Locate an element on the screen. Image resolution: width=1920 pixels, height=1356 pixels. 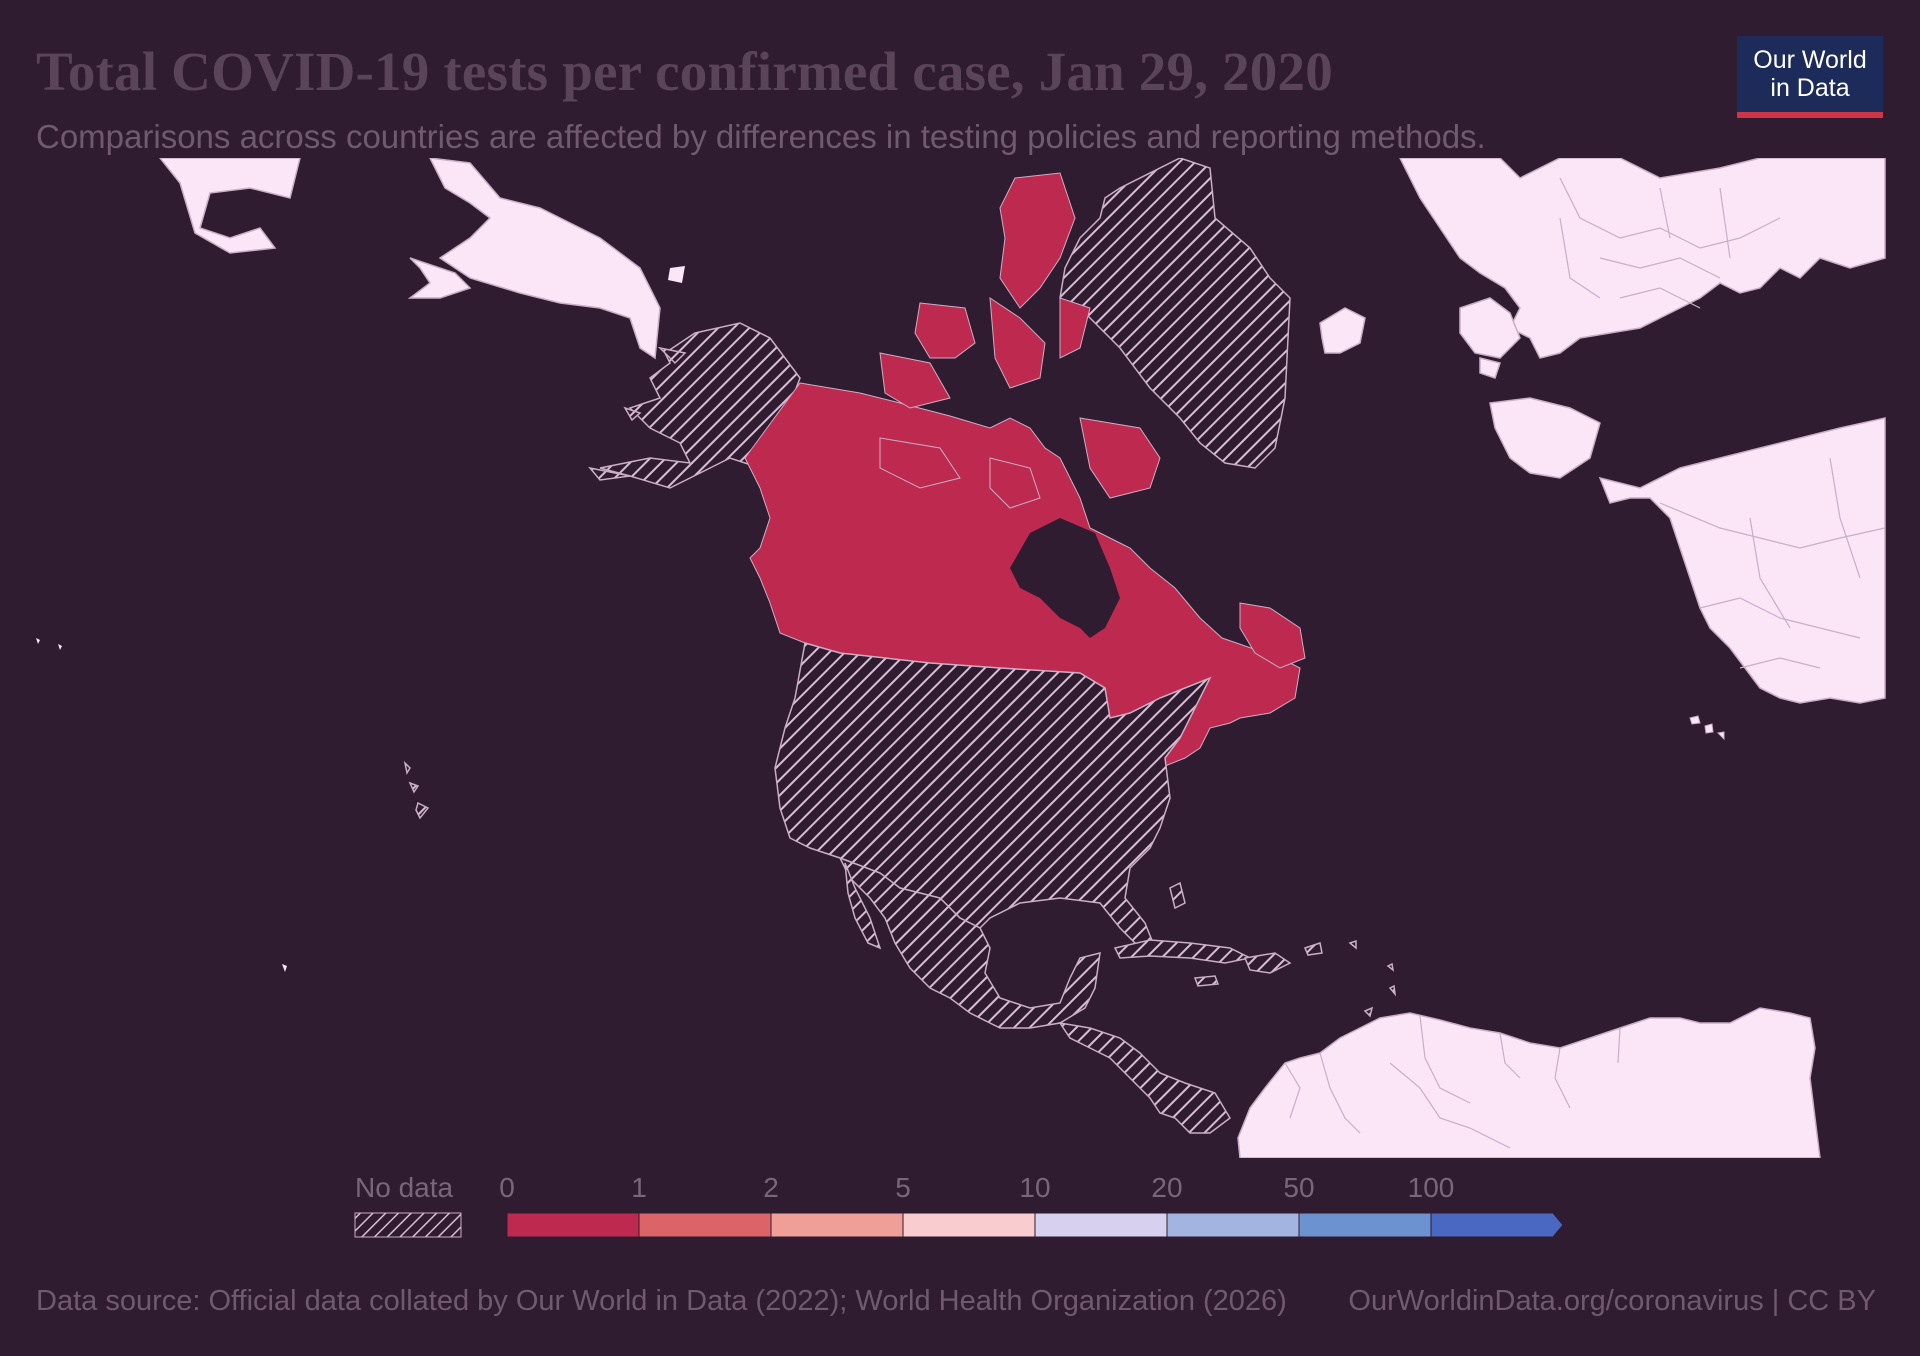
region-arctic-archipelago is located at coordinates (1020, 340).